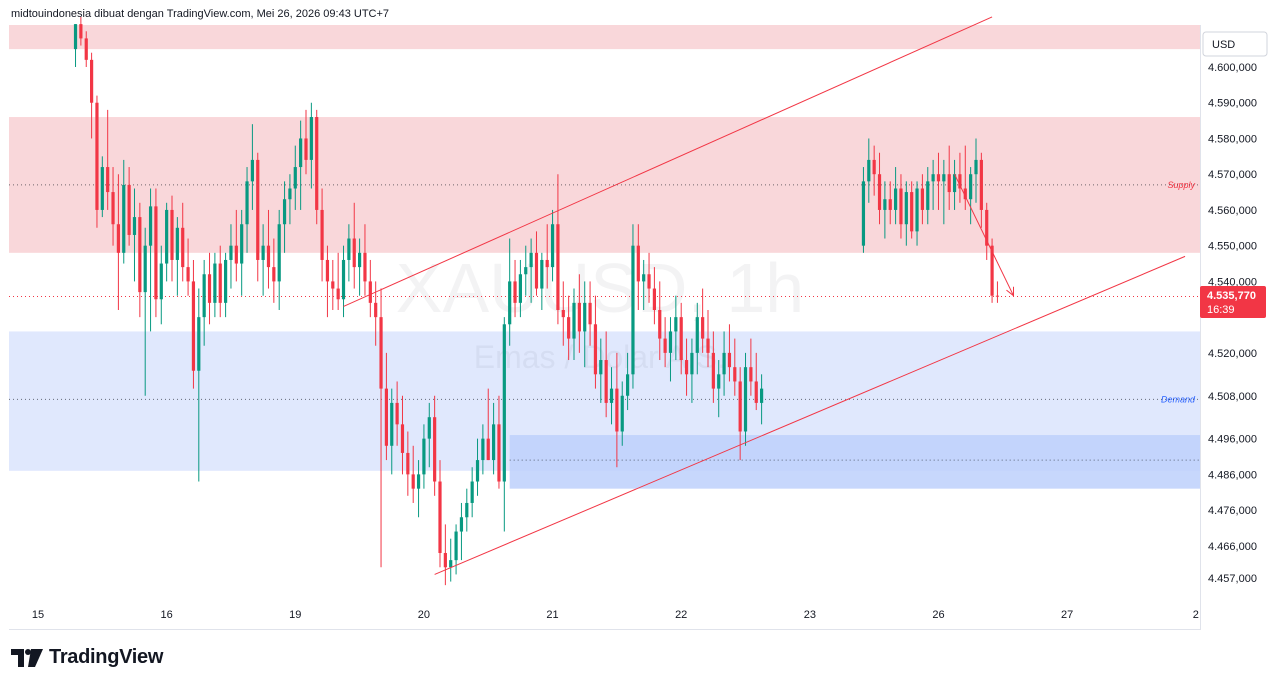 This screenshot has height=688, width=1281. Describe the element at coordinates (1010, 291) in the screenshot. I see `projection-arrow-head` at that location.